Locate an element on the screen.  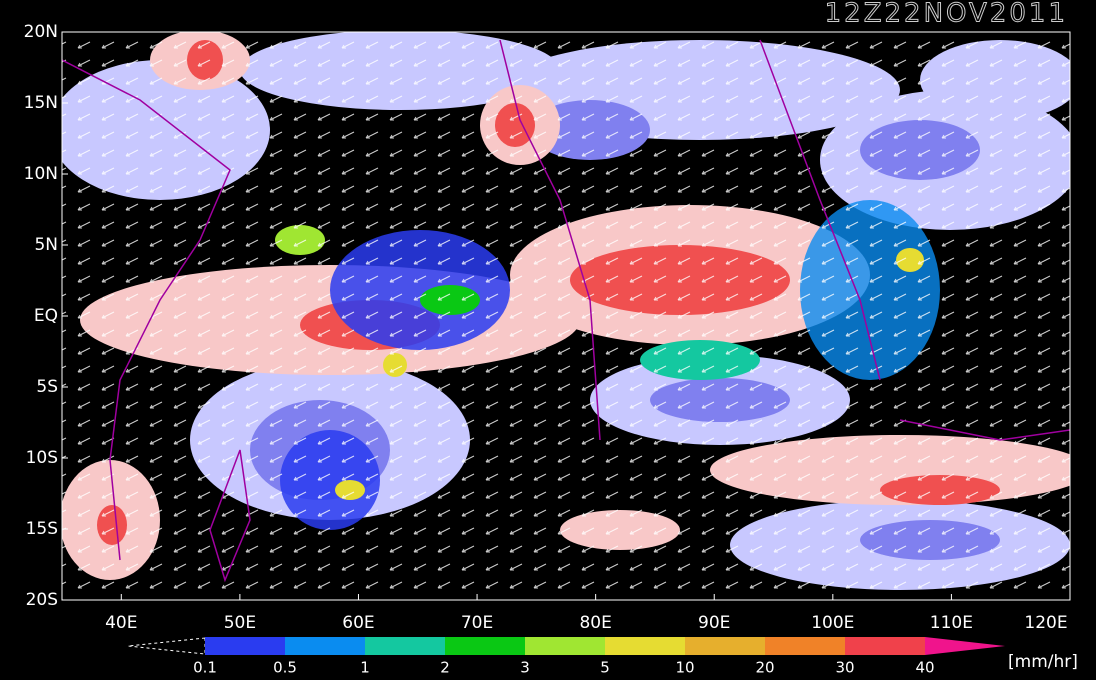
colorbar-label: 20 is located at coordinates (764, 668).